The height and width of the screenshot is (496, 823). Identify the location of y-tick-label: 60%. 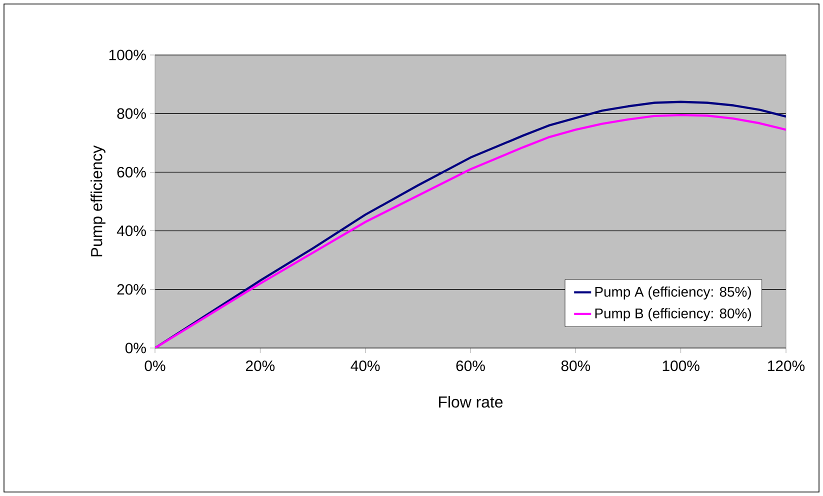
(131, 172).